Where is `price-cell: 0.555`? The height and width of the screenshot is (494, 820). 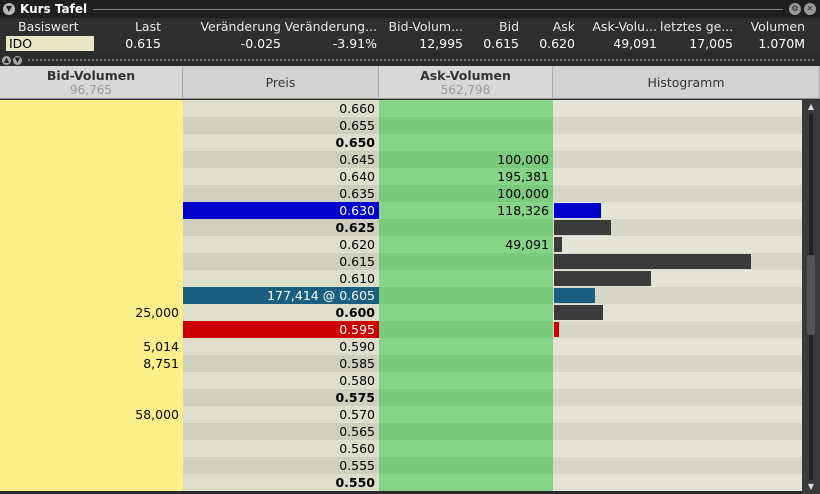
price-cell: 0.555 is located at coordinates (281, 465).